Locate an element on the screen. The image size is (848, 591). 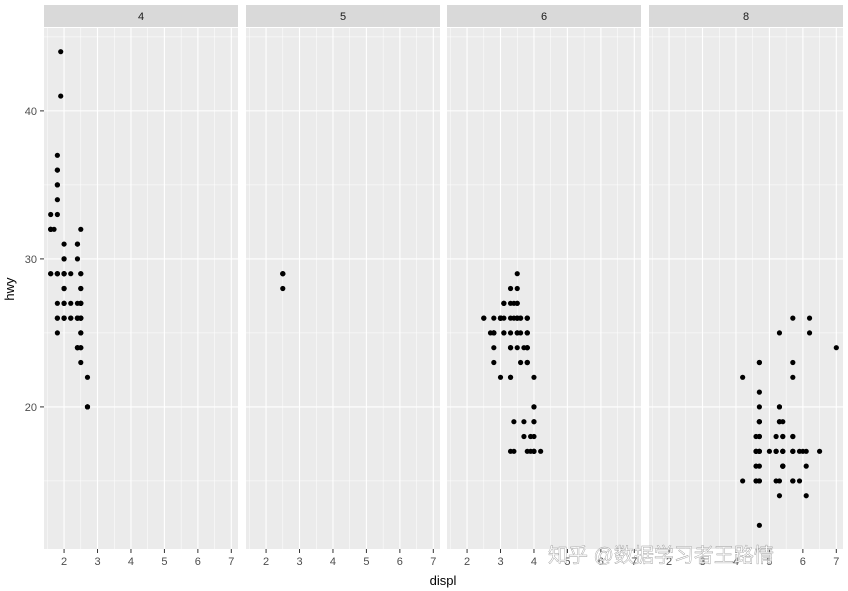
facet-strip-label-8: 8 is located at coordinates (746, 17).